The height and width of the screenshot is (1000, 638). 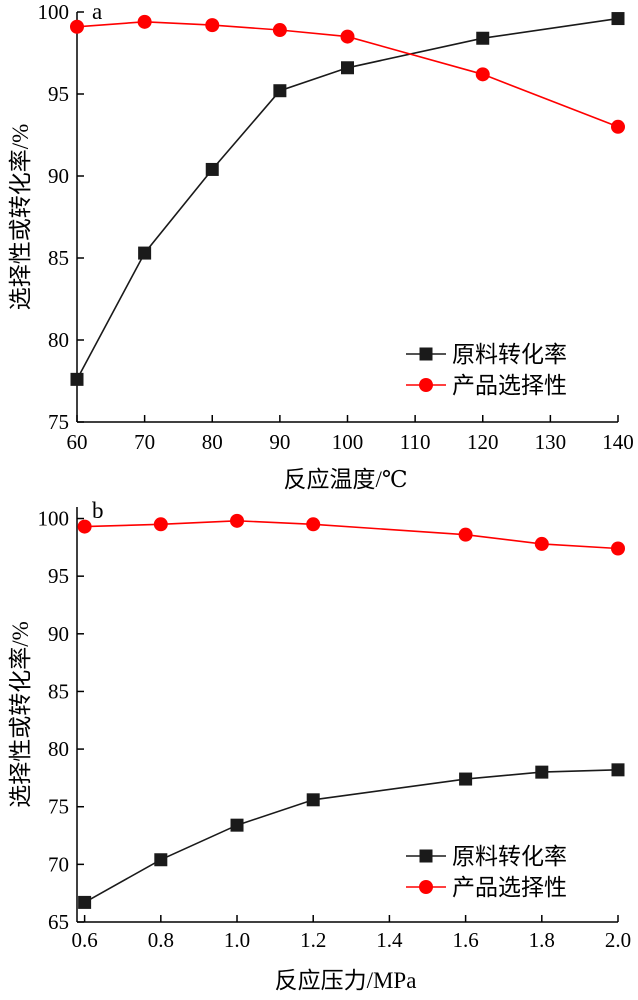 I want to click on panel-label: a, so click(x=97, y=12).